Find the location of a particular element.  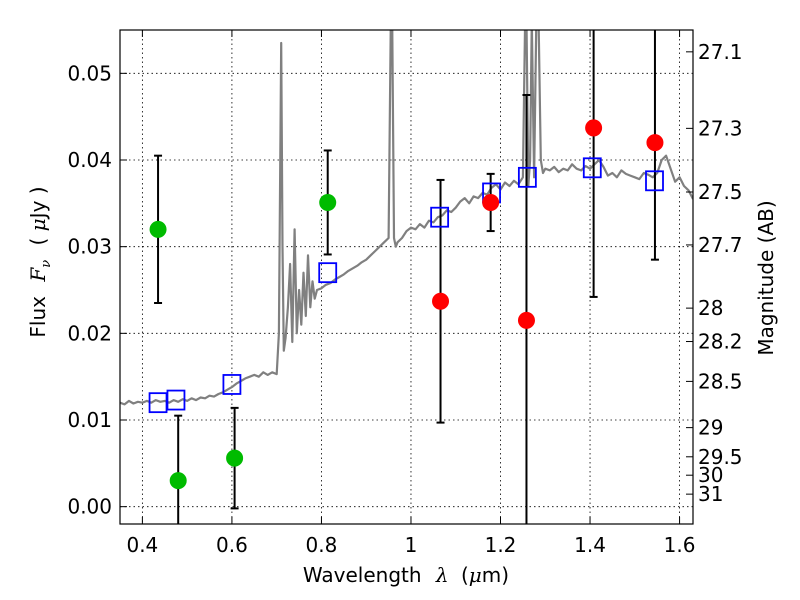

x-tick-label: 1.2 is located at coordinates (501, 545).